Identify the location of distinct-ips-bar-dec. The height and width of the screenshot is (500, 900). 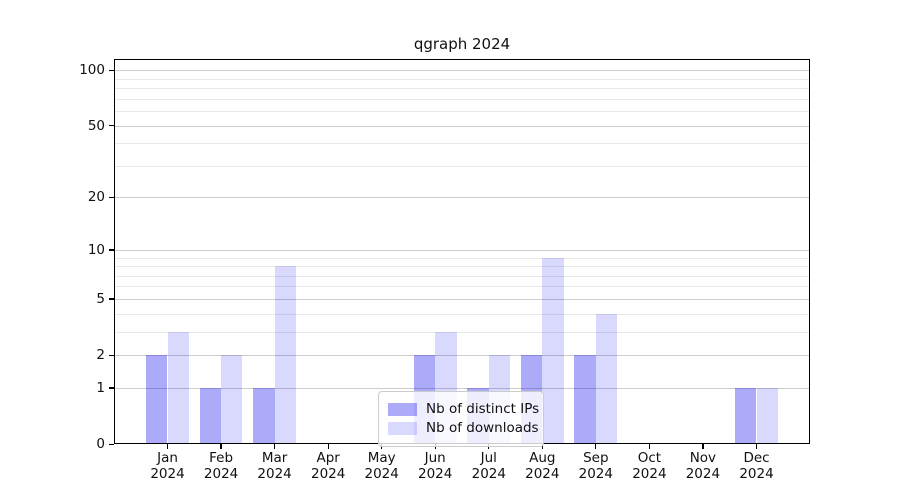
(746, 415).